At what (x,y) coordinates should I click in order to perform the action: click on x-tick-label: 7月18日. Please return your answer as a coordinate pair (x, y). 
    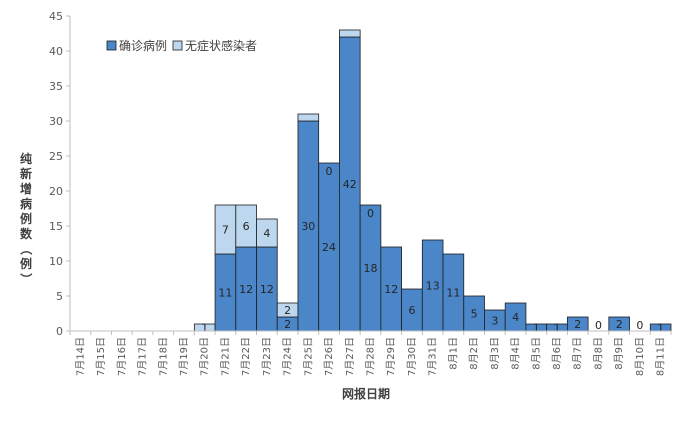
    Looking at the image, I should click on (163, 356).